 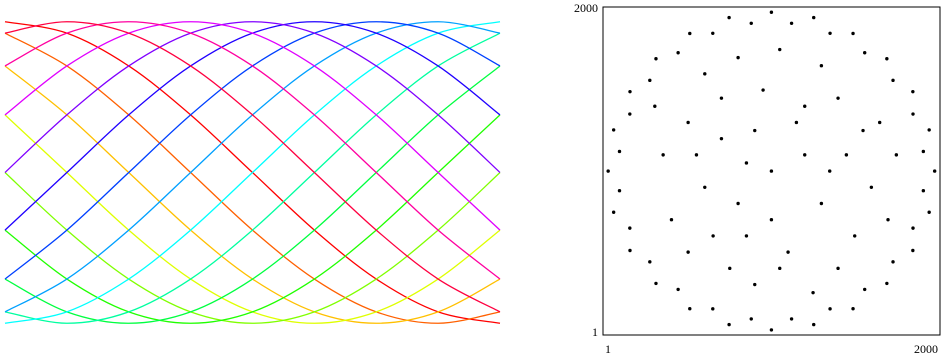 What do you see at coordinates (926, 349) in the screenshot?
I see `x-tick-label: 2000` at bounding box center [926, 349].